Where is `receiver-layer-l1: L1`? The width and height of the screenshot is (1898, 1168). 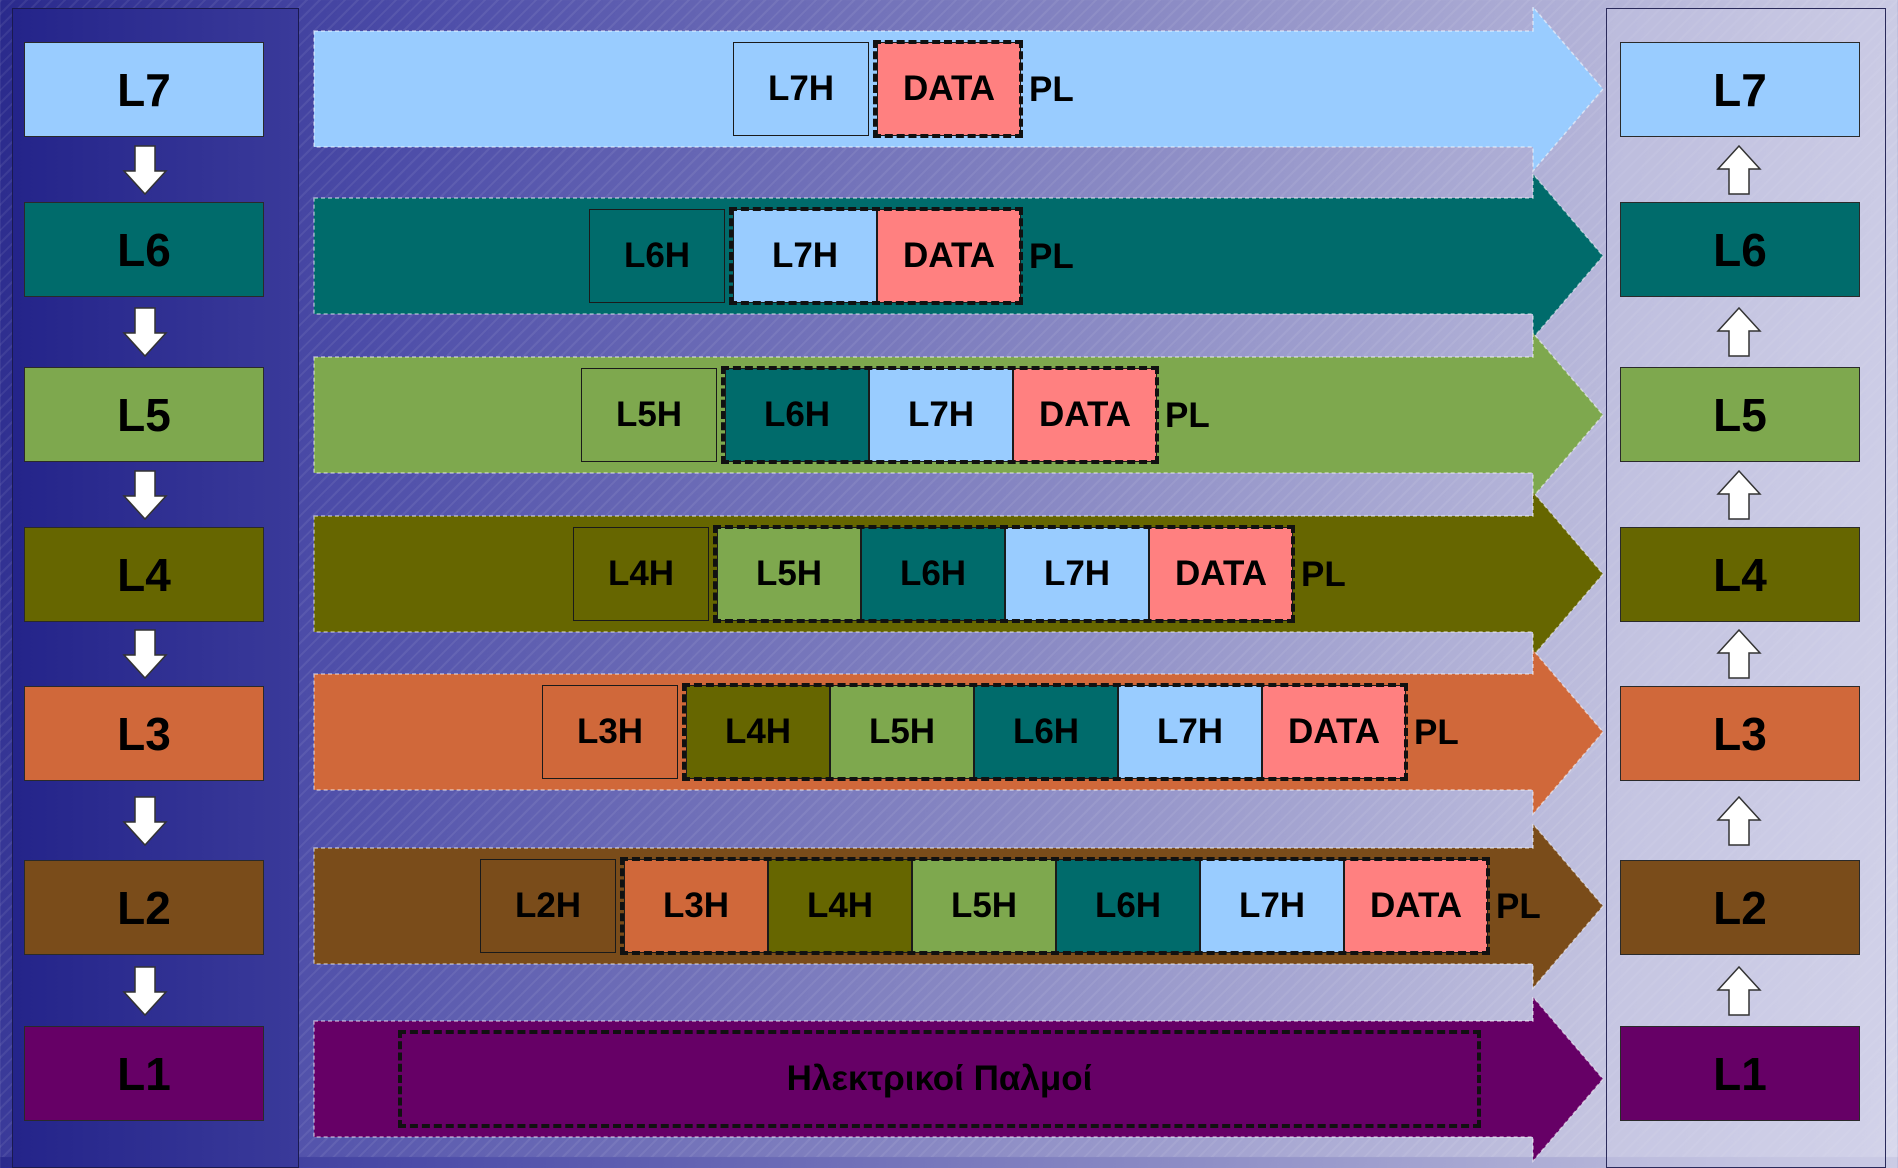 receiver-layer-l1: L1 is located at coordinates (1740, 1073).